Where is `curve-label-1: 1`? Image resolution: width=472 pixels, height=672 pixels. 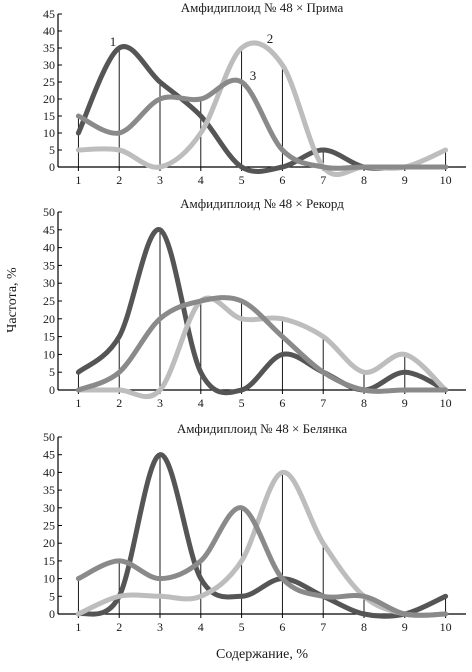 curve-label-1: 1 is located at coordinates (113, 41).